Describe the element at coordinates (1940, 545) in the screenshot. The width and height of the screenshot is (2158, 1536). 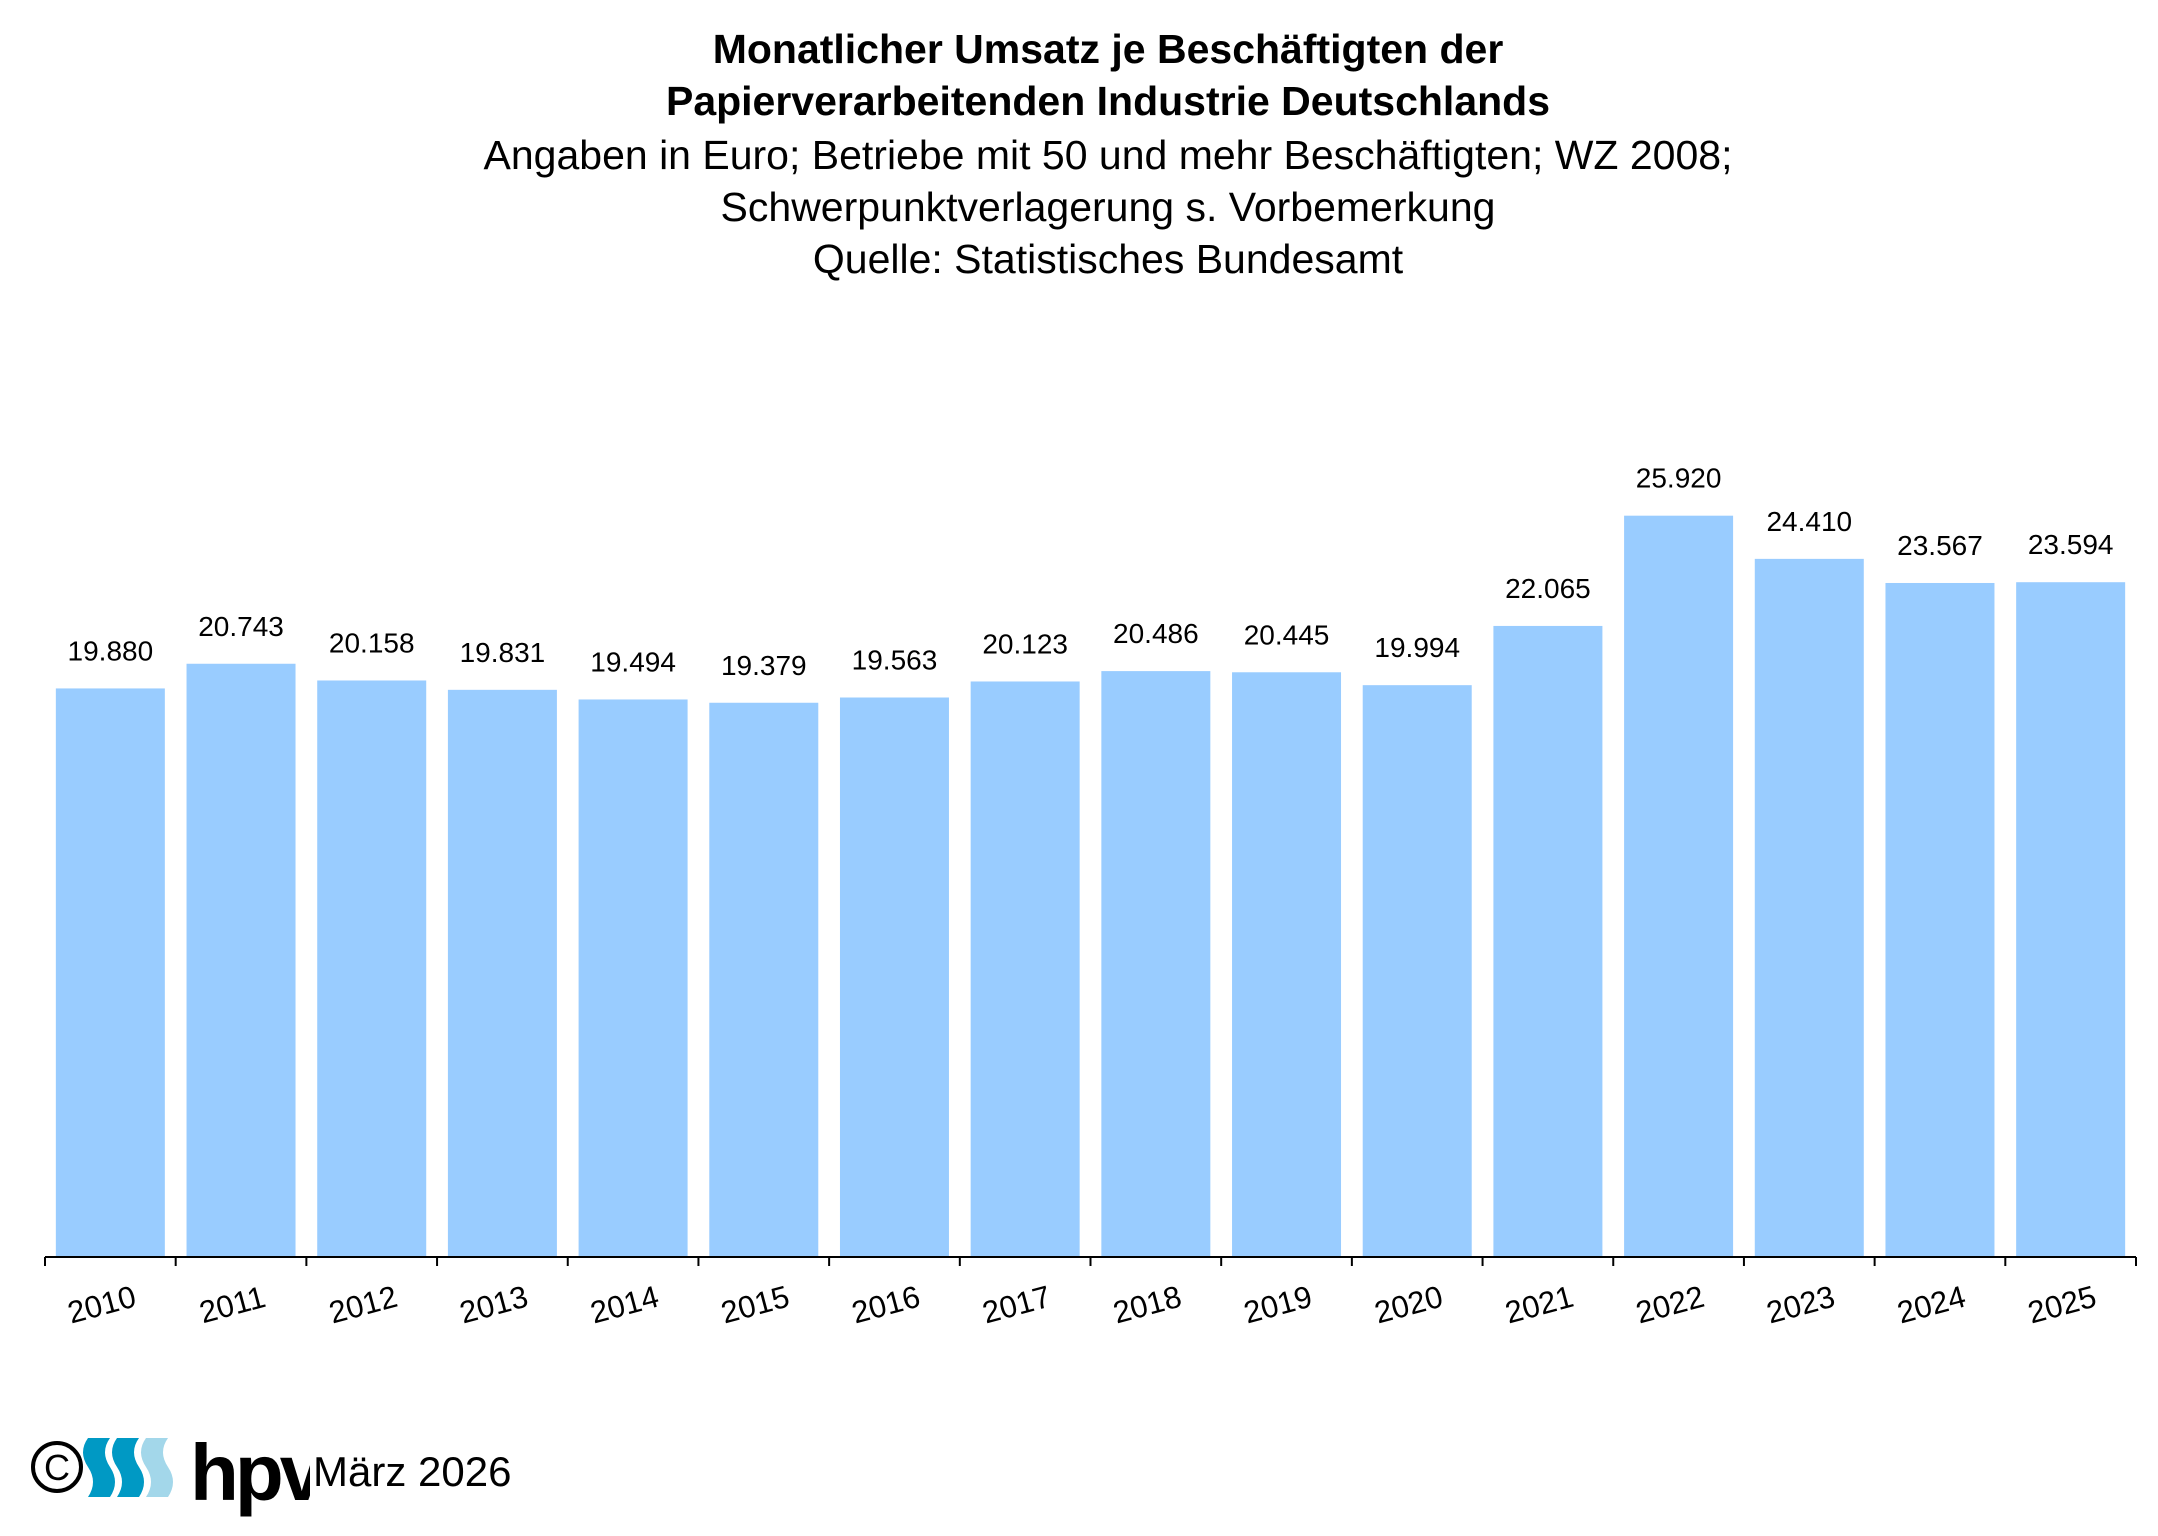
I see `data-label-2024: 23.567` at that location.